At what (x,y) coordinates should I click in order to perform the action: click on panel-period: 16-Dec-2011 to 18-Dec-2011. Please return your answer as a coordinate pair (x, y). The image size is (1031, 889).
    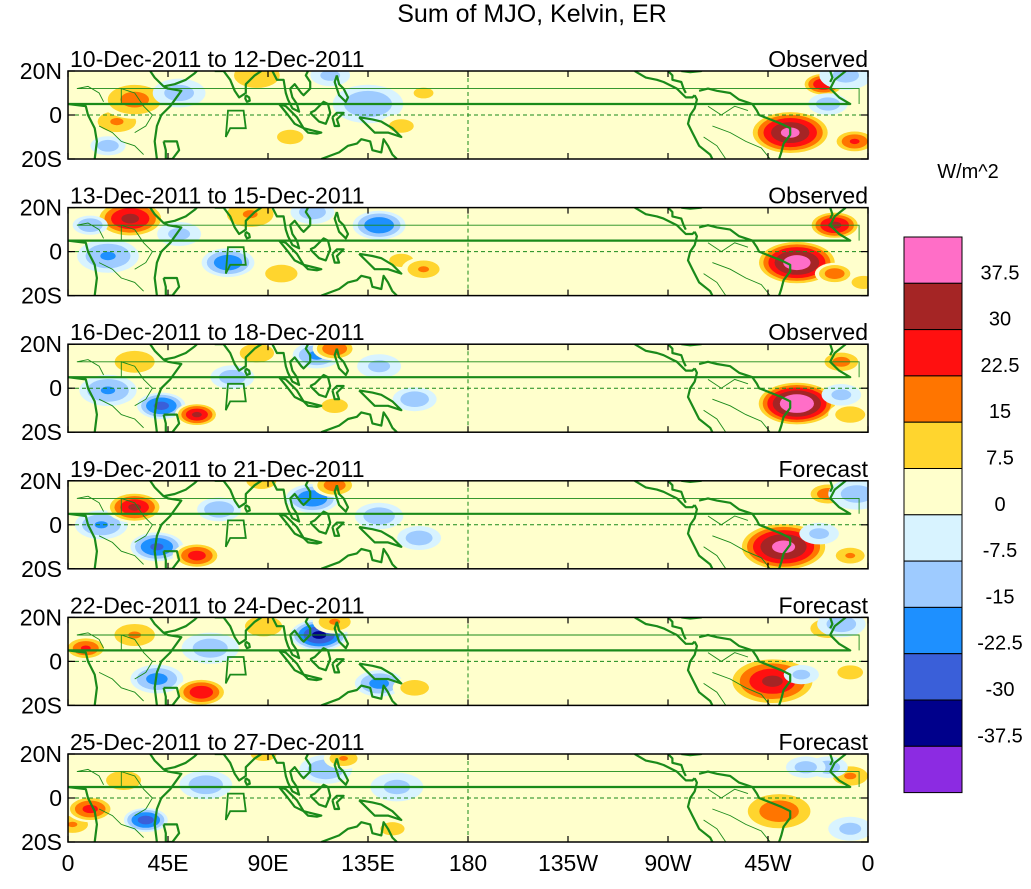
    Looking at the image, I should click on (217, 332).